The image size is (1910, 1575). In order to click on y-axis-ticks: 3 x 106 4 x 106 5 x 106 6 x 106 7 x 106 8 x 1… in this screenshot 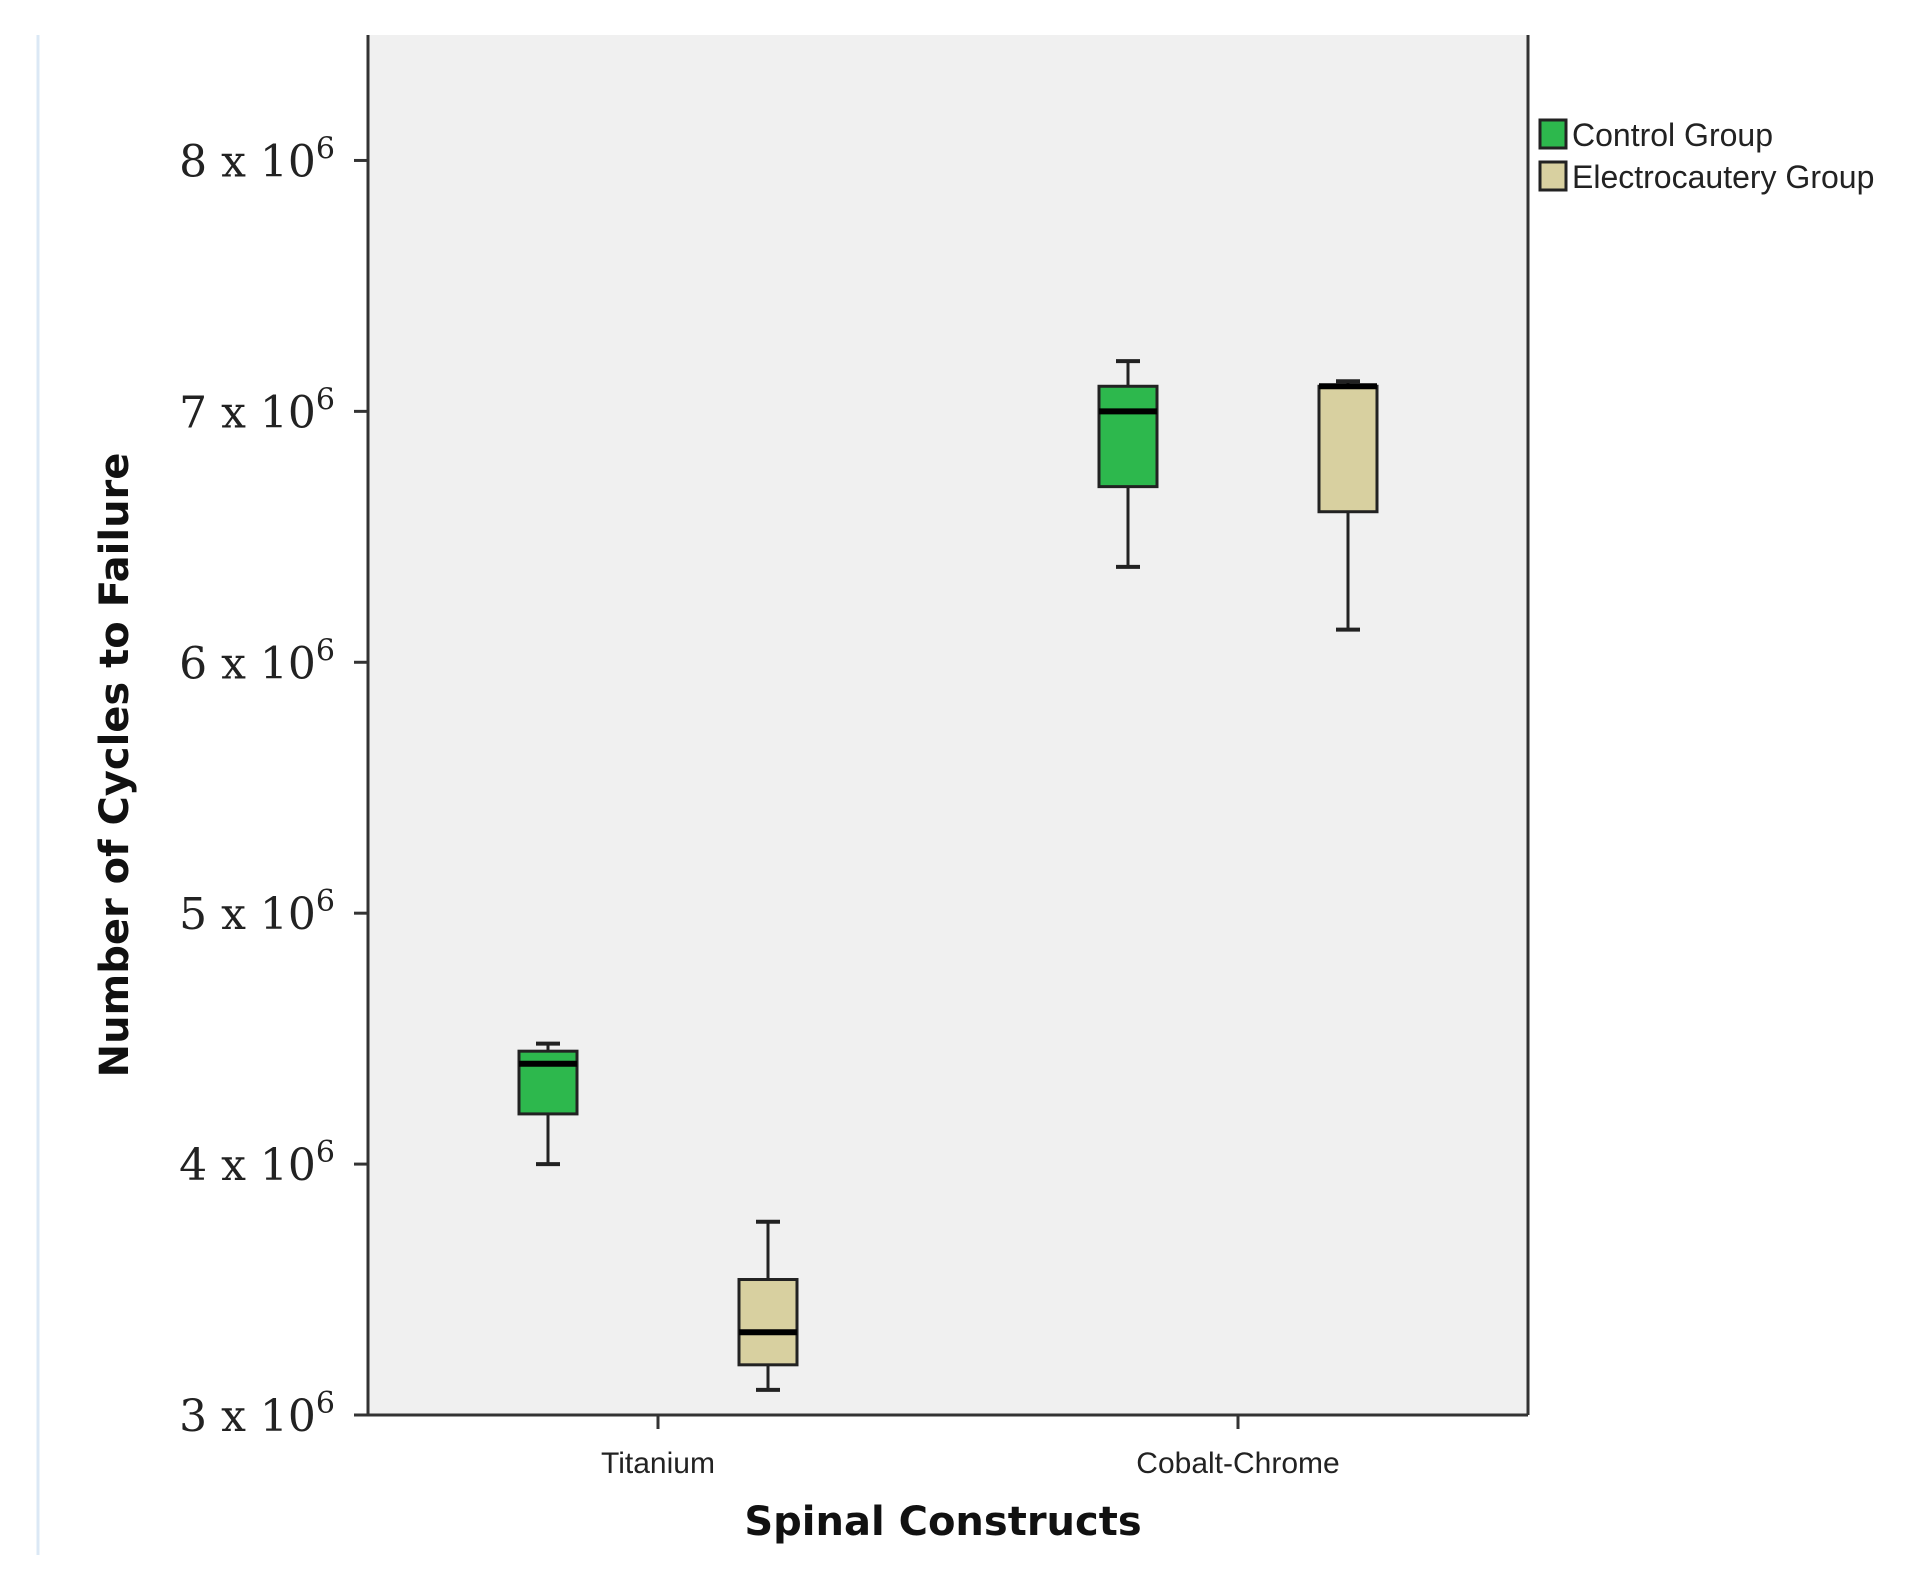, I will do `click(273, 786)`.